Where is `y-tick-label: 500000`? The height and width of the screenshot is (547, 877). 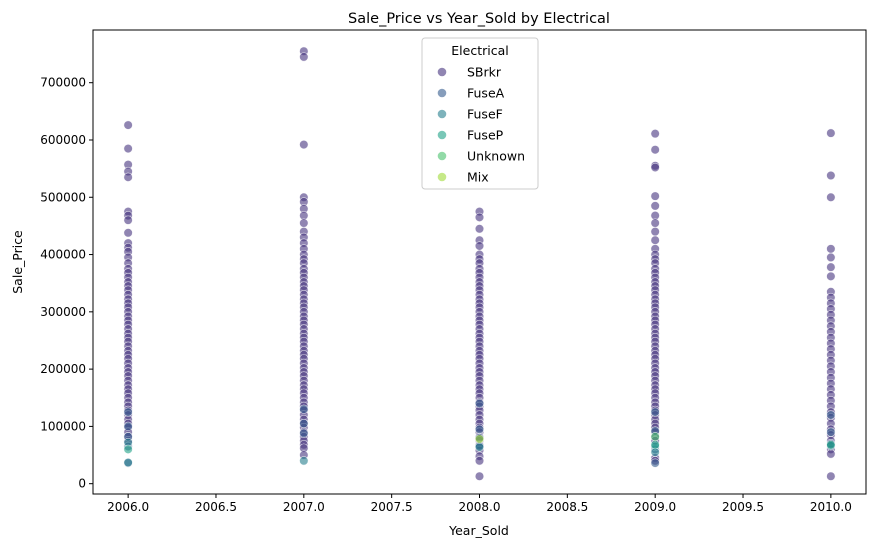 y-tick-label: 500000 is located at coordinates (63, 197).